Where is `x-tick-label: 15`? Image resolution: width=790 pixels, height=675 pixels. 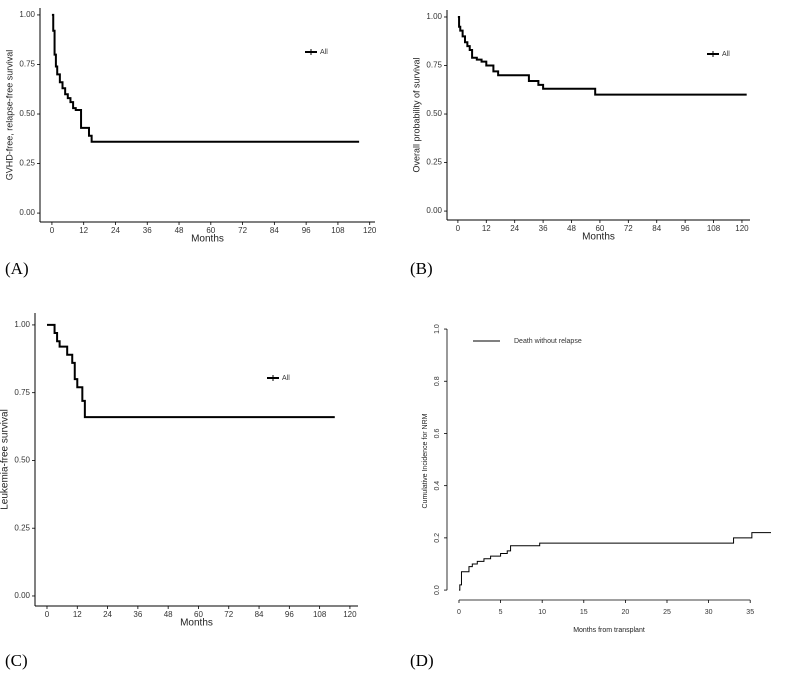
x-tick-label: 15 is located at coordinates (584, 612).